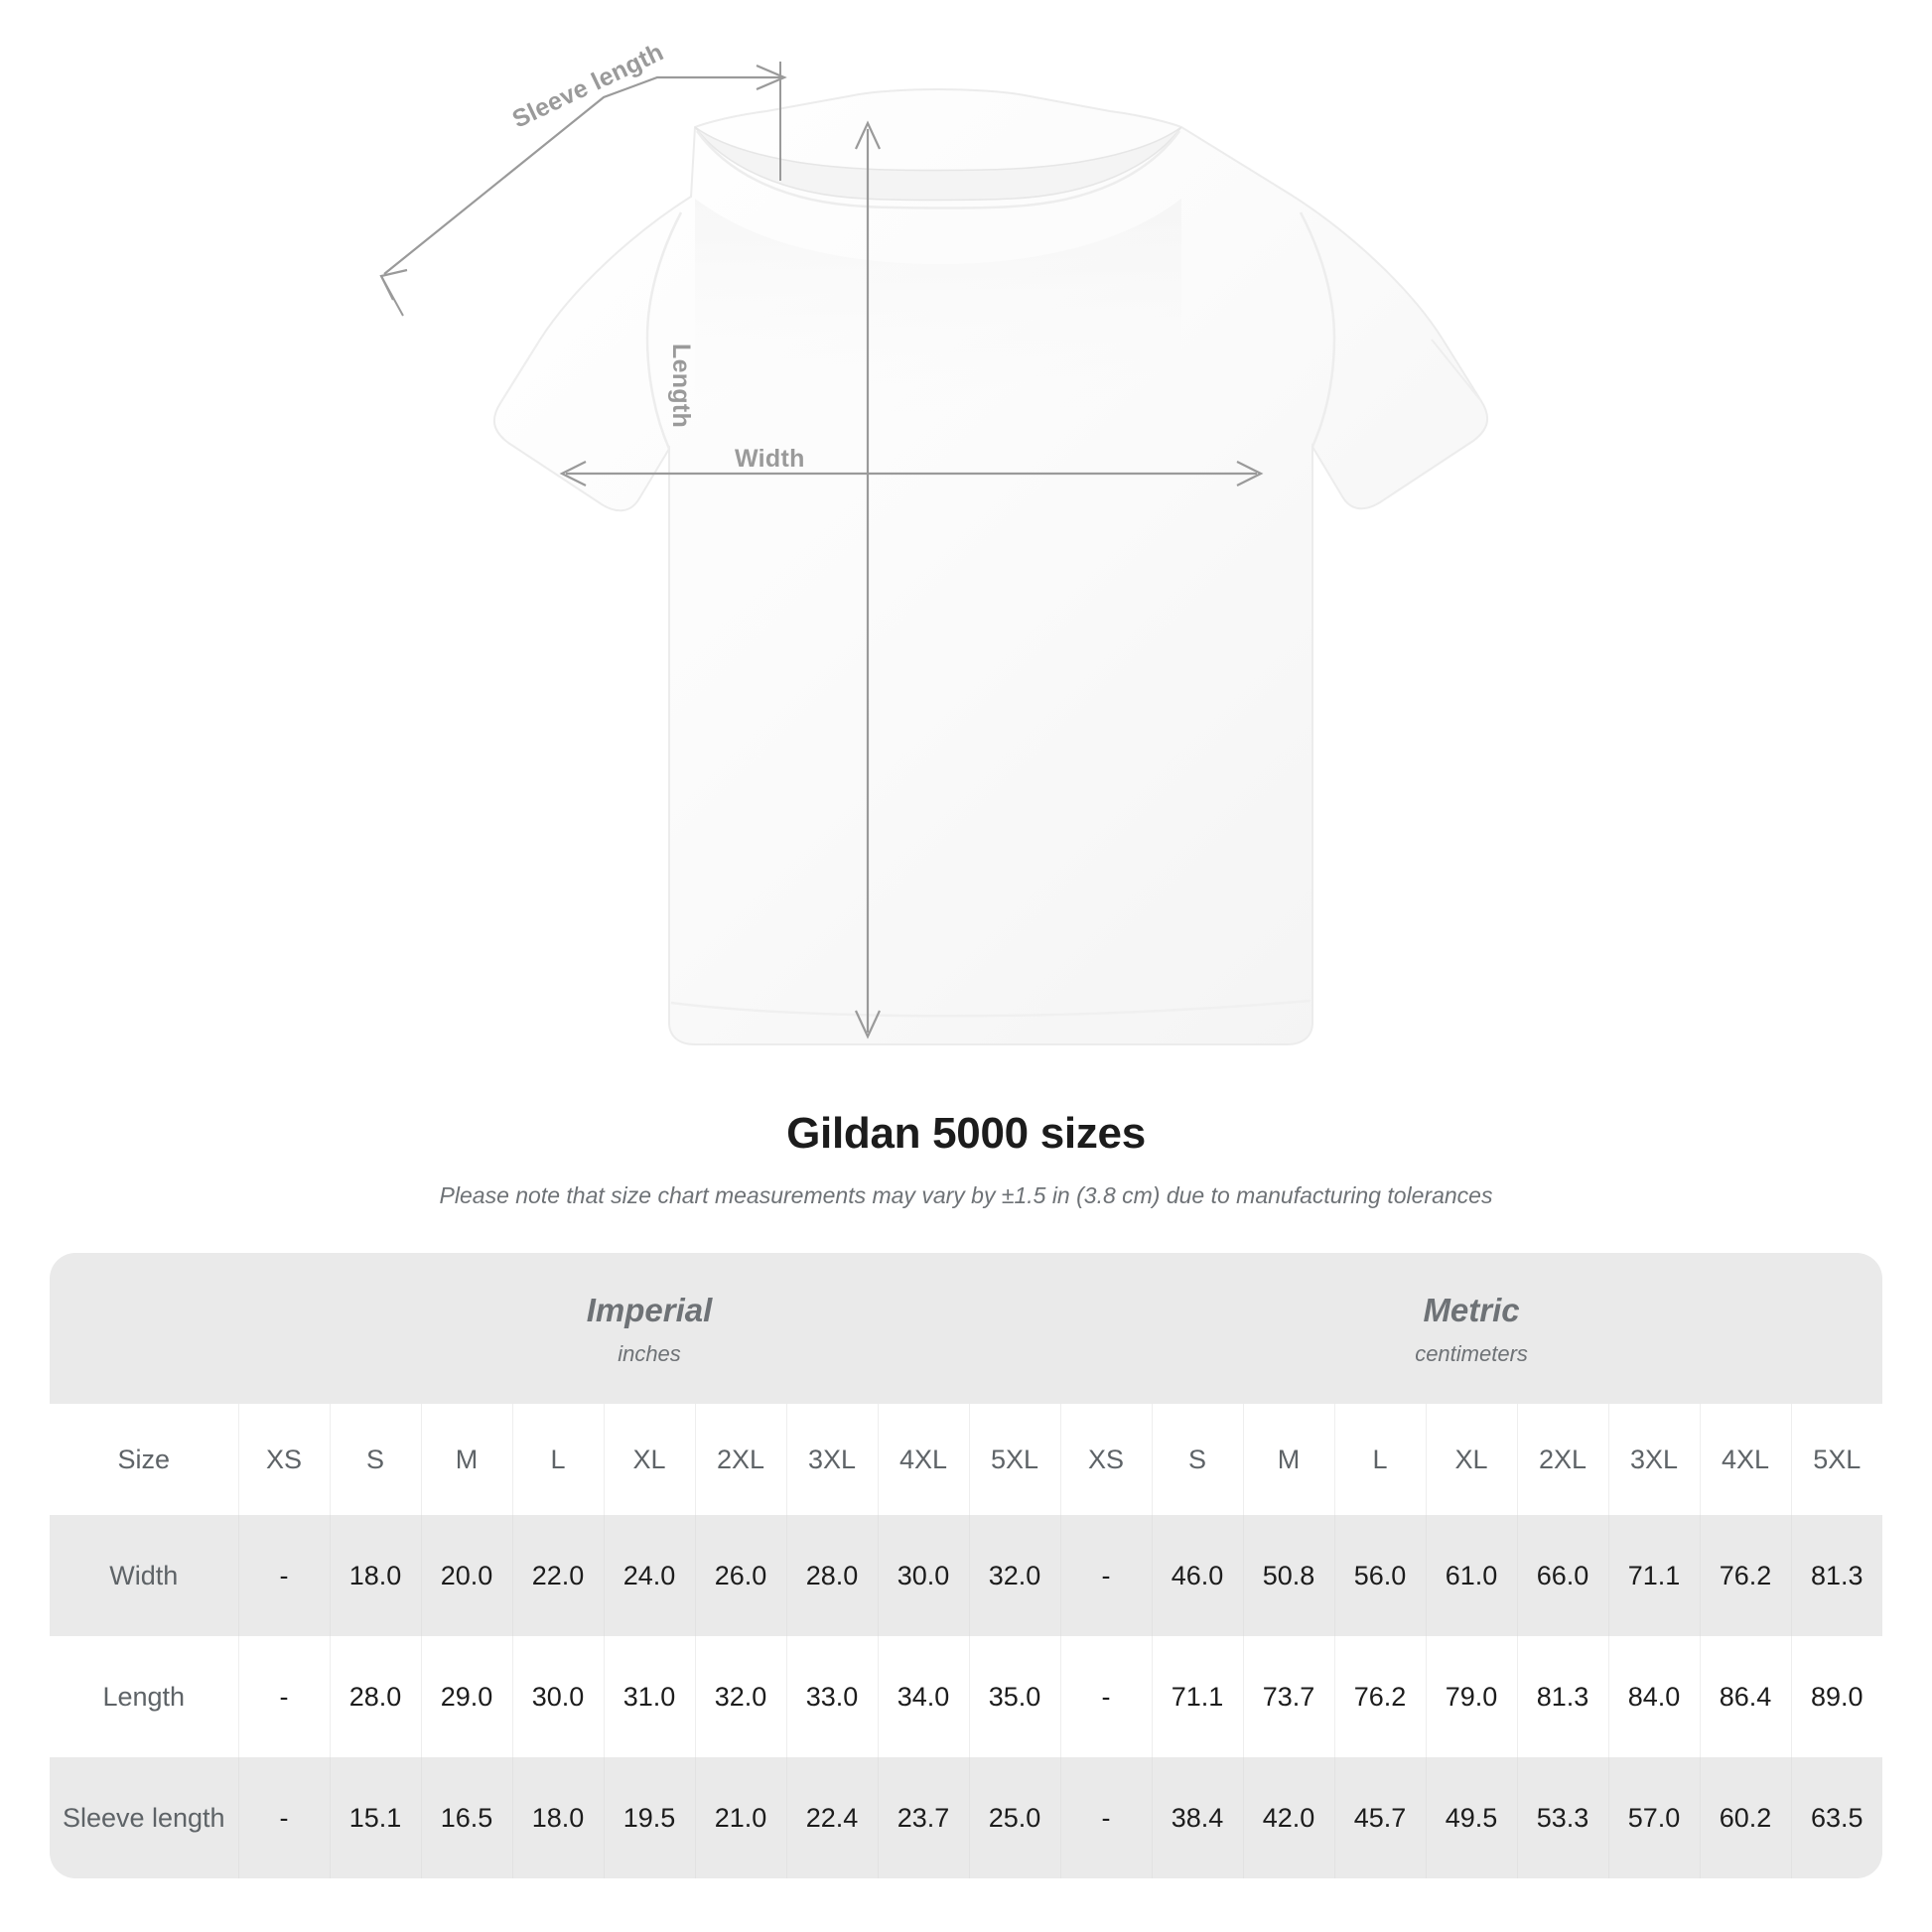 This screenshot has height=1932, width=1932. Describe the element at coordinates (649, 1818) in the screenshot. I see `cell-imperial-xl: 19.5` at that location.